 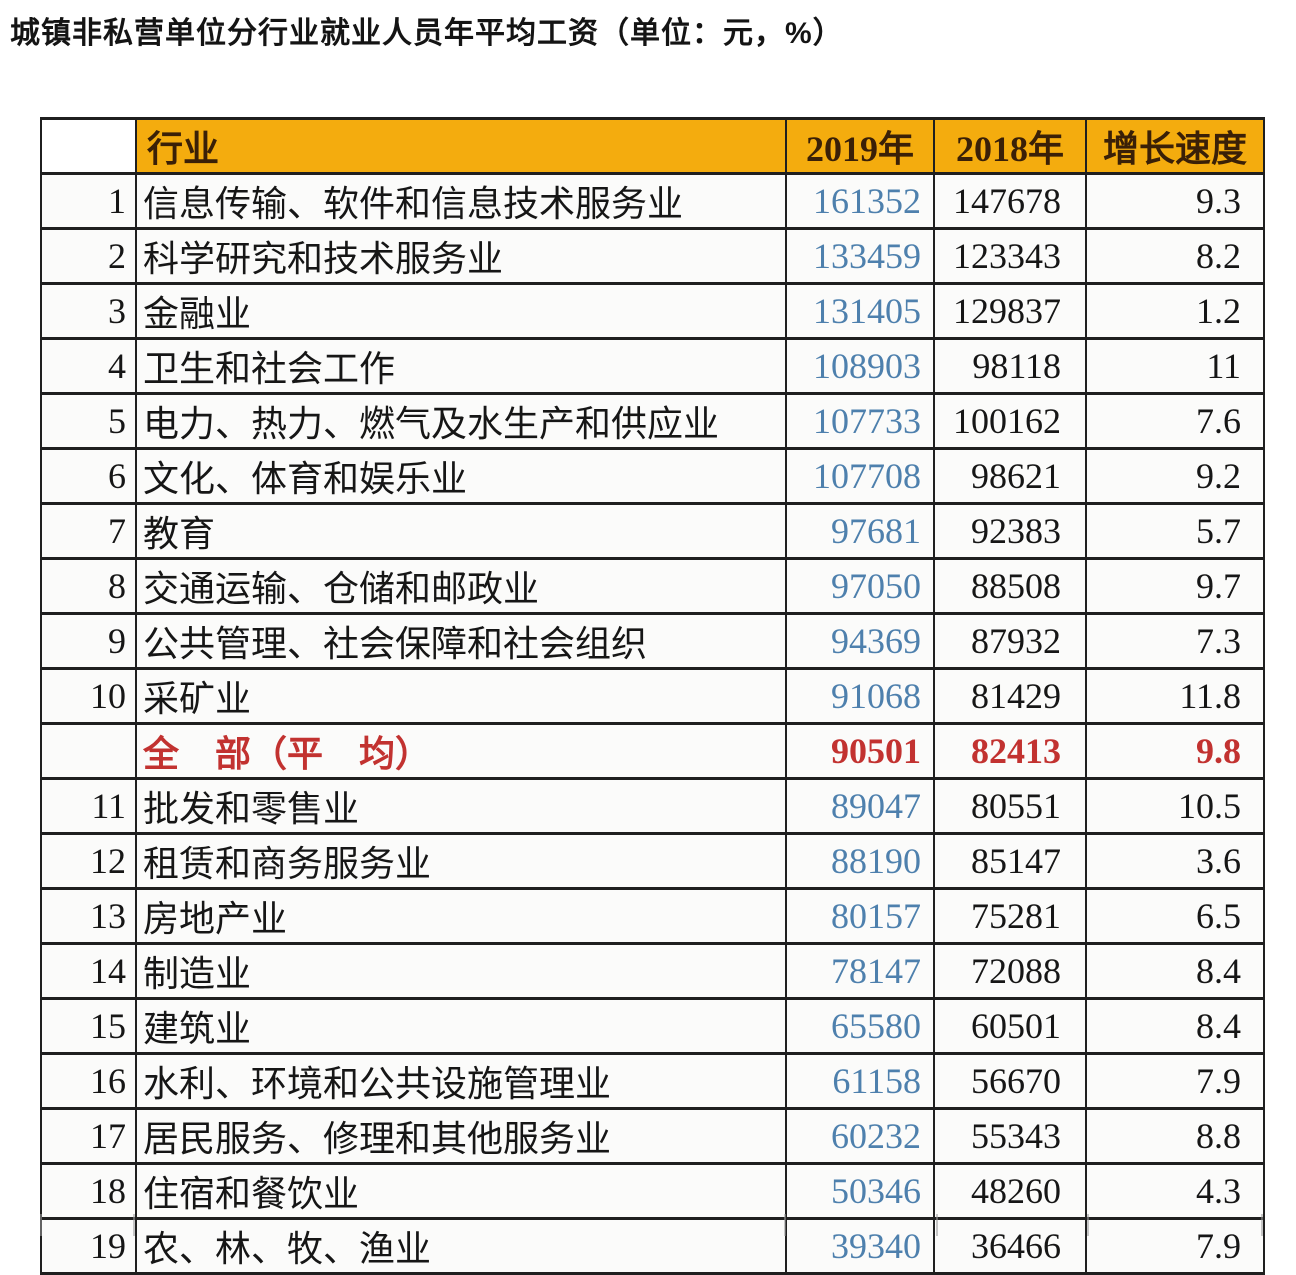 What do you see at coordinates (1010, 1136) in the screenshot?
I see `value-2018-cell: 55343` at bounding box center [1010, 1136].